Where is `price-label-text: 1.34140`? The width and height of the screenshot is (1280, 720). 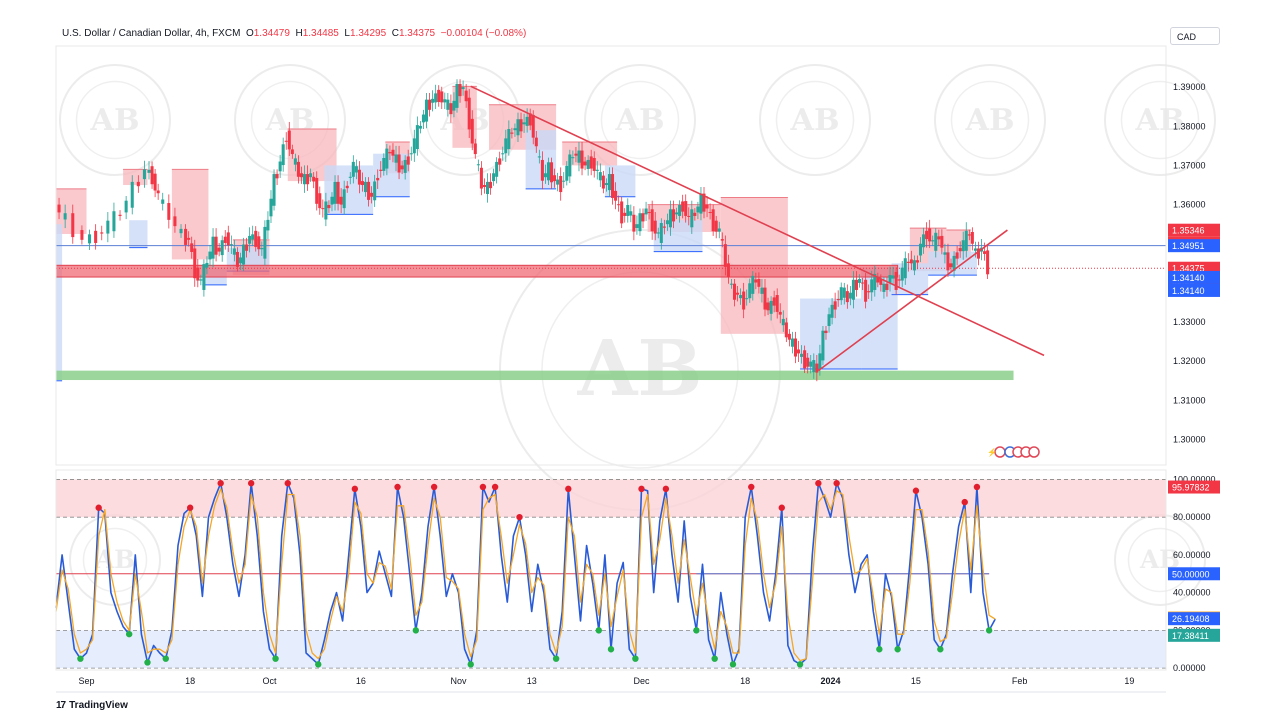 price-label-text: 1.34140 is located at coordinates (1188, 291).